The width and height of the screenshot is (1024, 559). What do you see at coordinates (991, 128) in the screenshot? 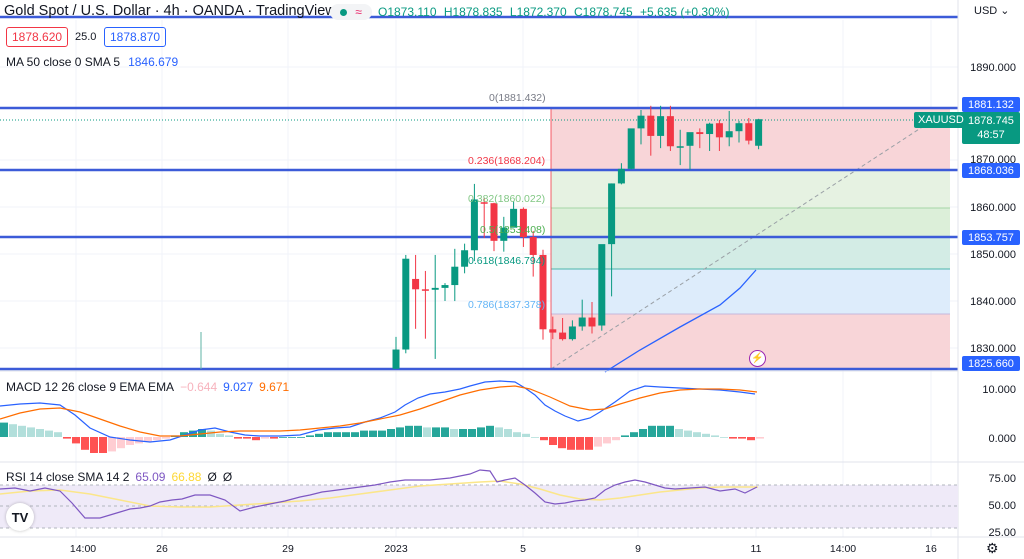
I see `last-price-tag: 1878.745 48:57` at bounding box center [991, 128].